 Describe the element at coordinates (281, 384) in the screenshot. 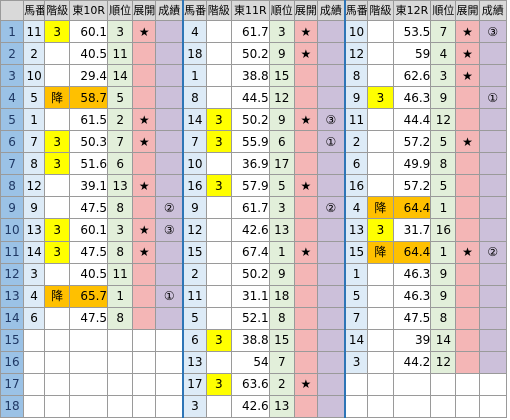

I see `juni-cell-11r: 2` at that location.